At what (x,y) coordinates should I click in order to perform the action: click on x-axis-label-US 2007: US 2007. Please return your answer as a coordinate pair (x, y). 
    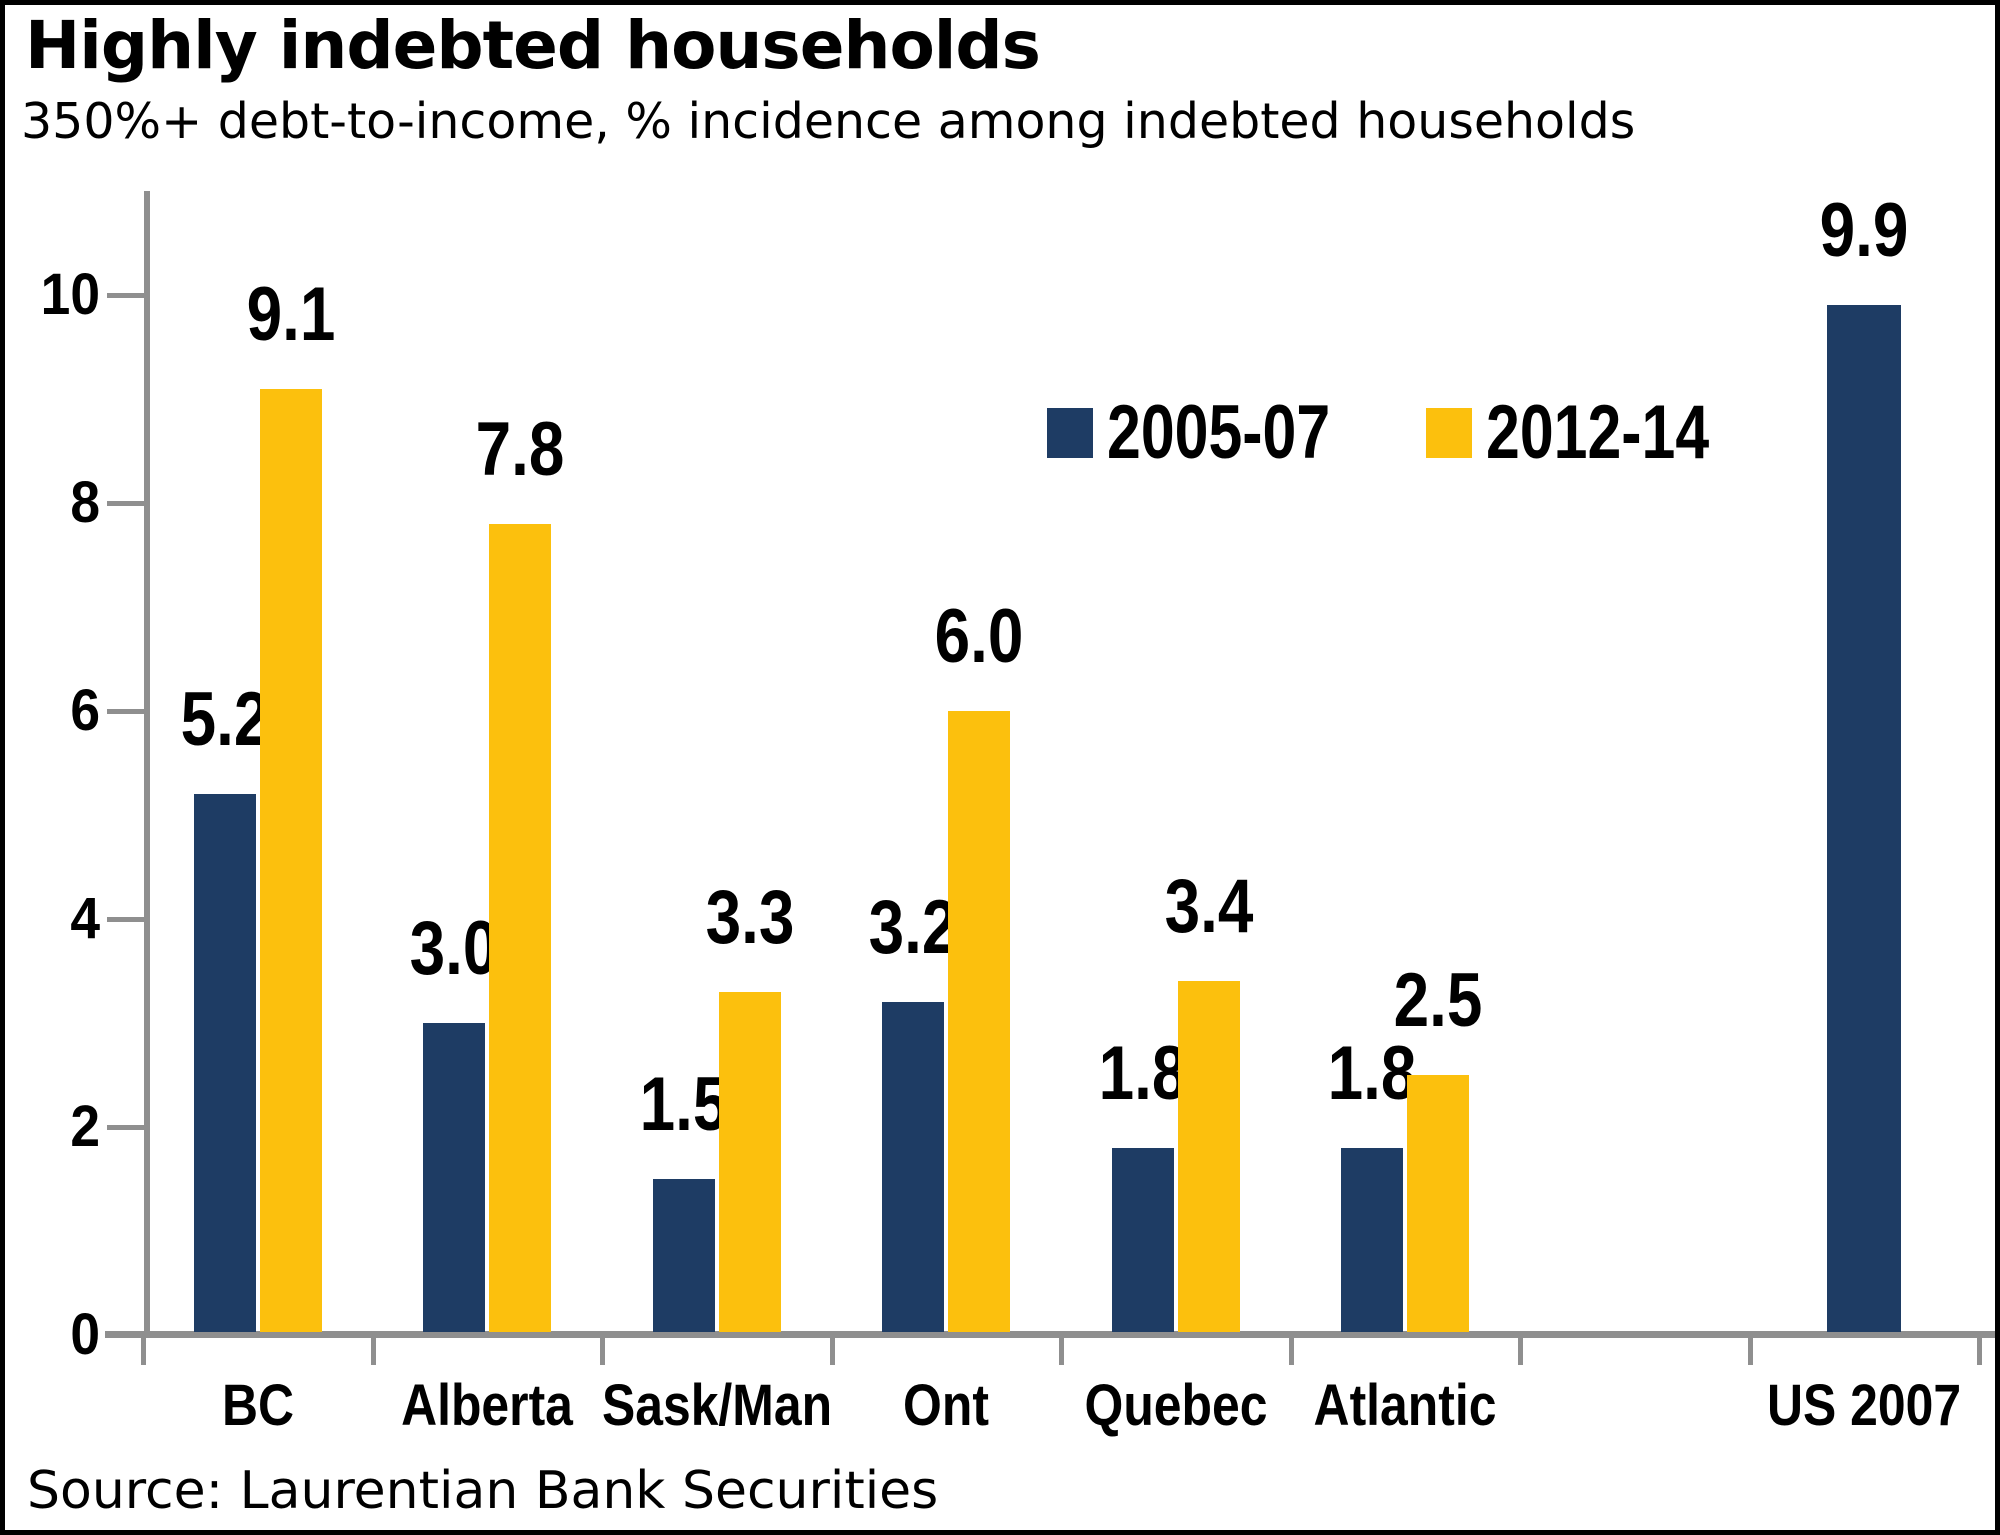
    Looking at the image, I should click on (1864, 1405).